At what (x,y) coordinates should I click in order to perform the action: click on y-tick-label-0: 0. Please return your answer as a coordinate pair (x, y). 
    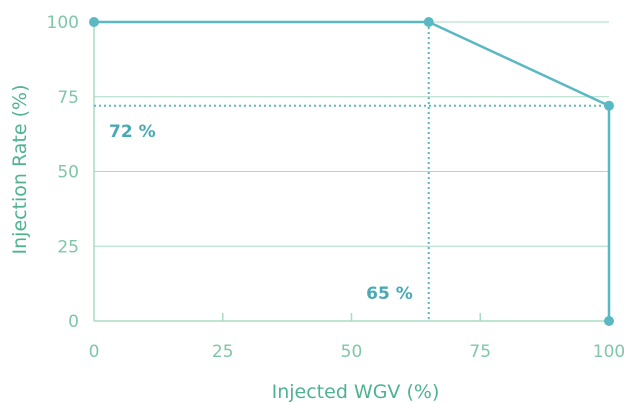
    Looking at the image, I should click on (73, 322).